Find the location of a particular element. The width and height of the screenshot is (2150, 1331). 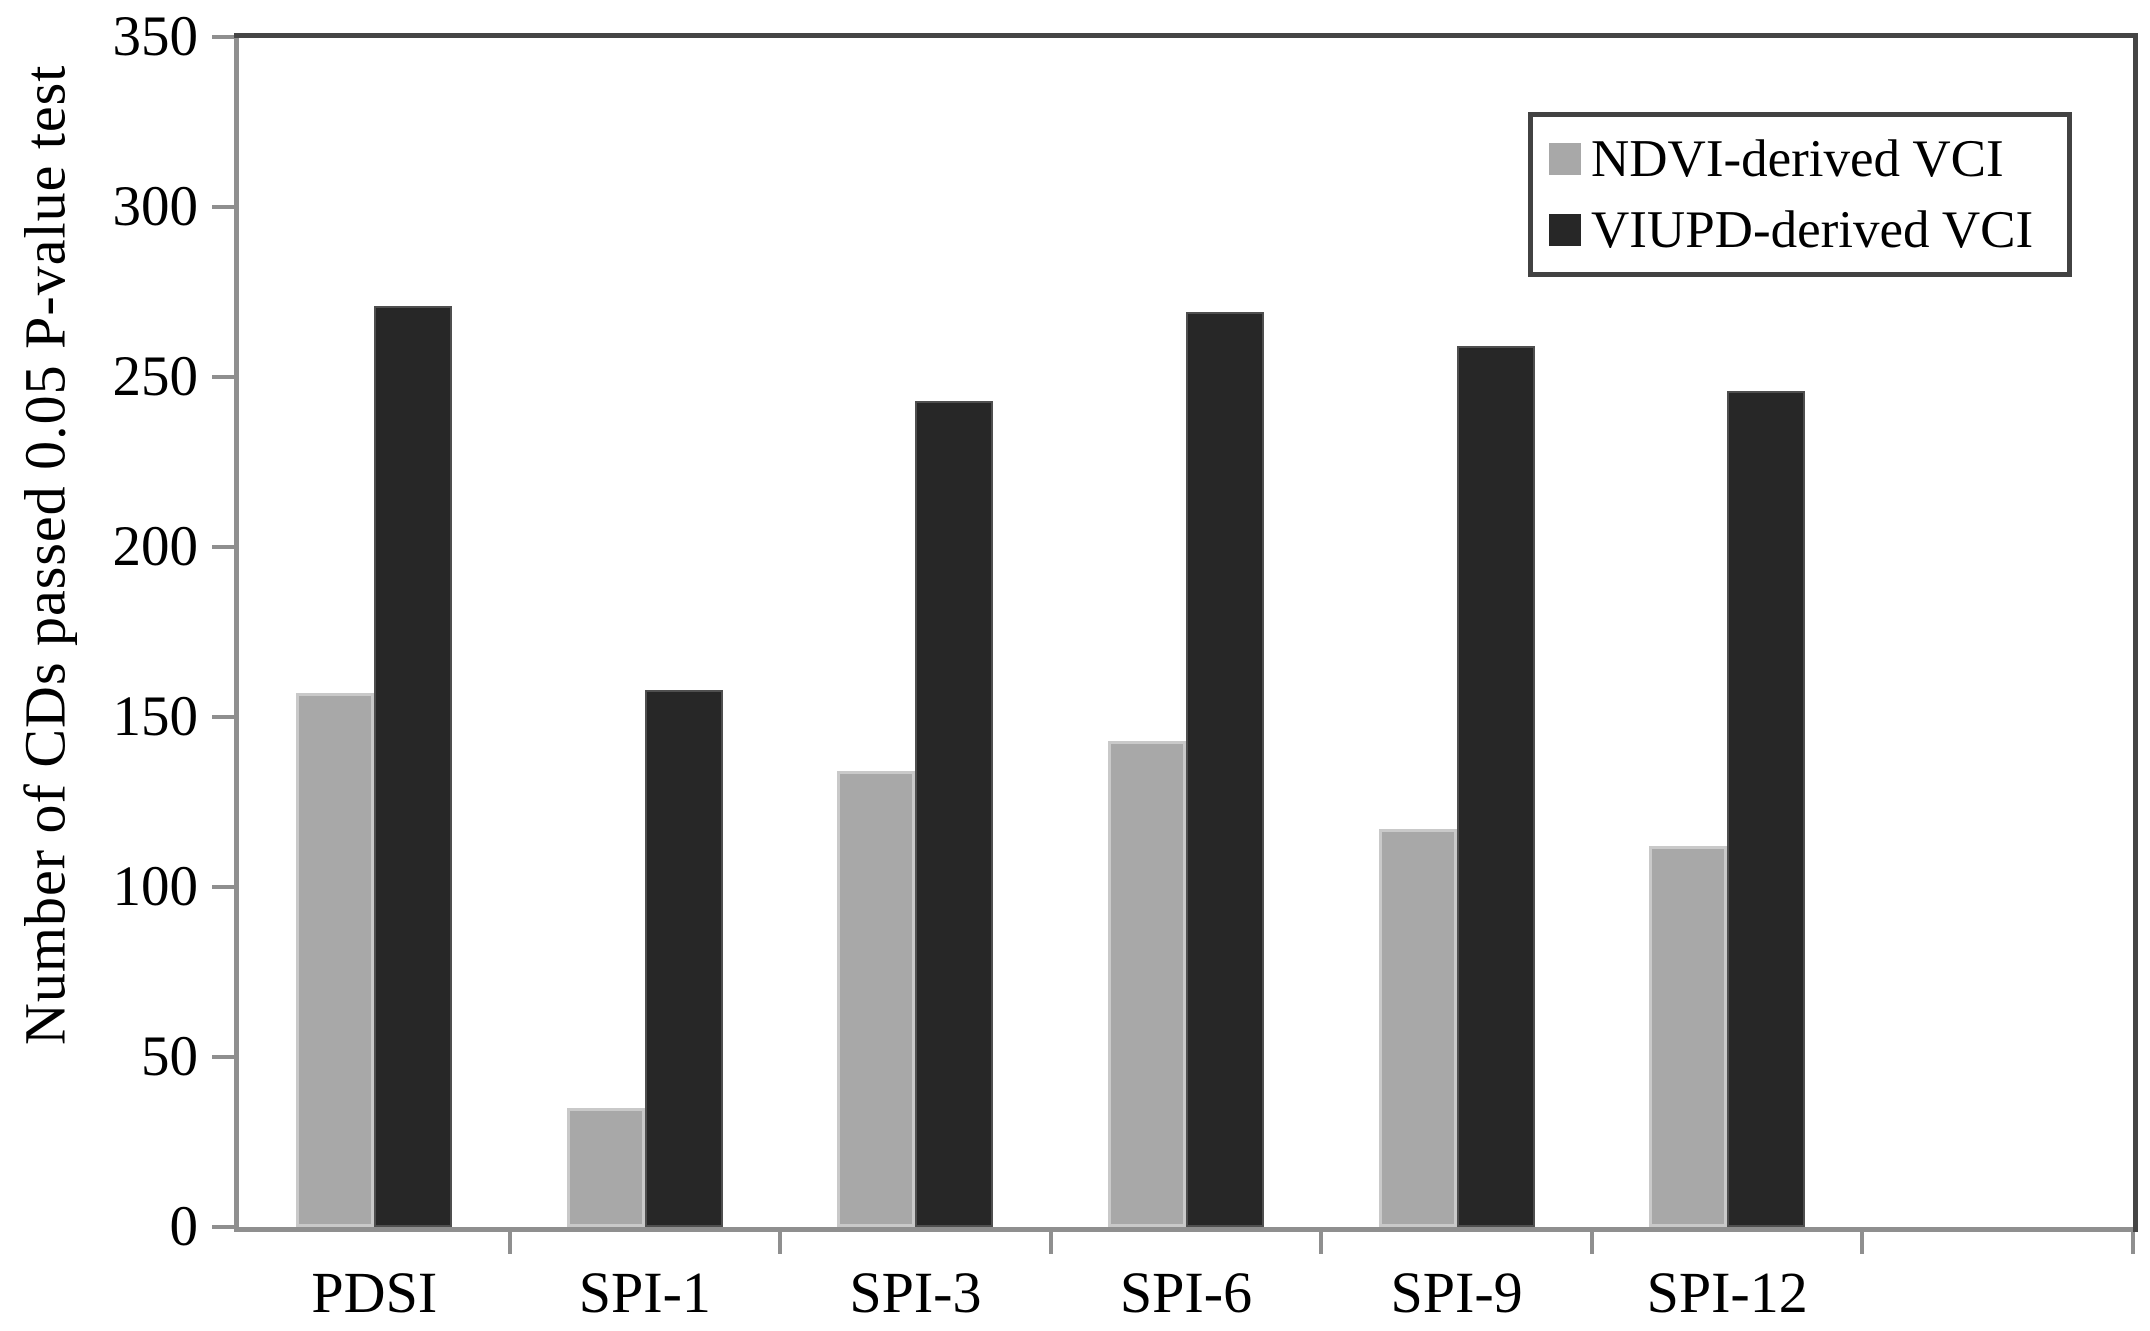

x-tick-label-spi-6: SPI-6 is located at coordinates (1186, 1292).